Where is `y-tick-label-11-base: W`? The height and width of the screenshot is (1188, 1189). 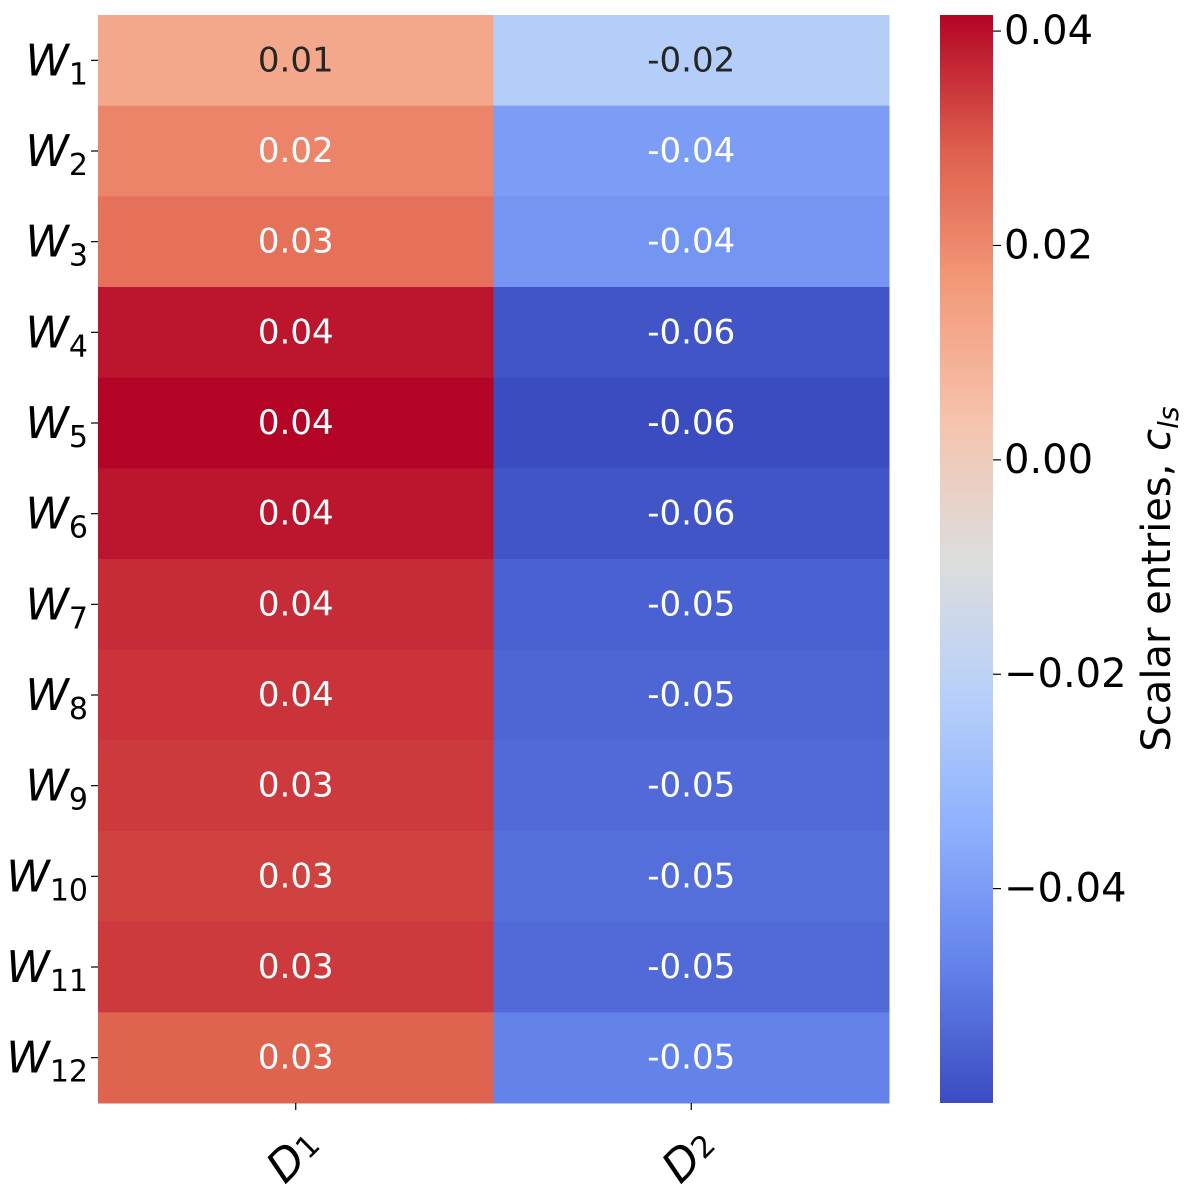 y-tick-label-11-base: W is located at coordinates (28, 967).